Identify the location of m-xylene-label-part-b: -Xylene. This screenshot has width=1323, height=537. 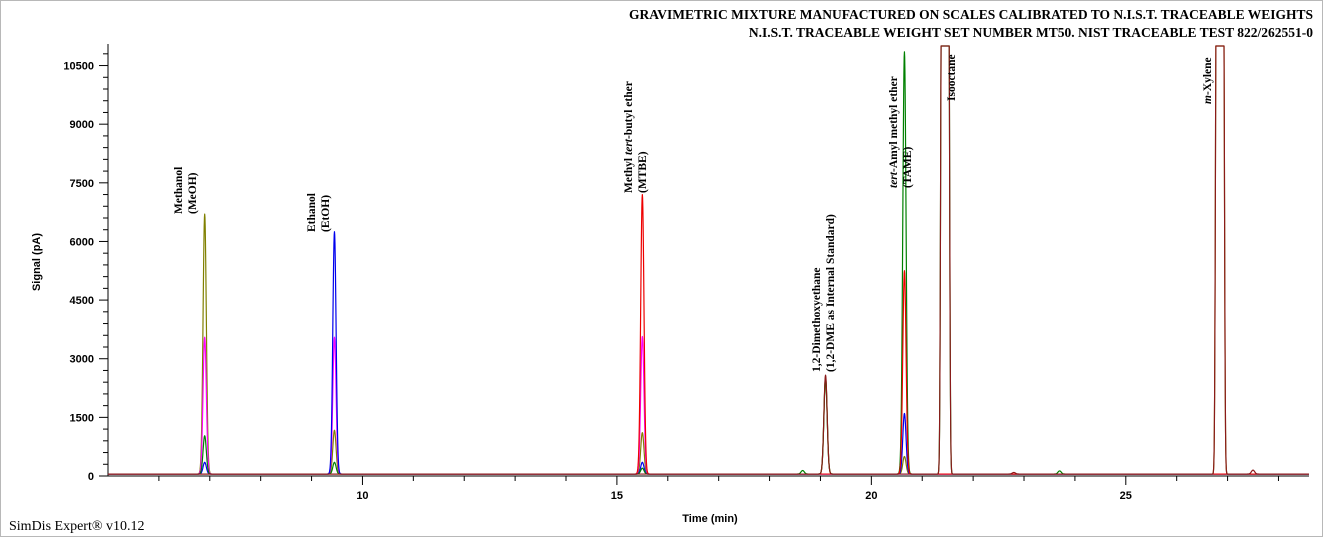
(1208, 76).